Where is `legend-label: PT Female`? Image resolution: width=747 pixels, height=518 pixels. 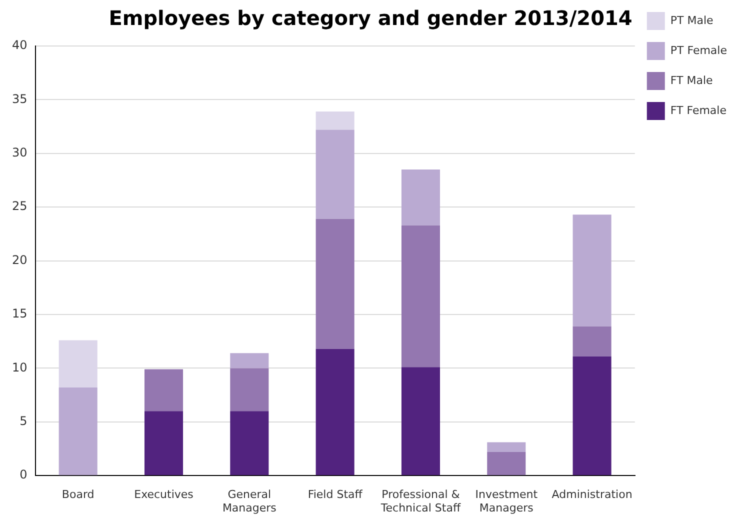
legend-label: PT Female is located at coordinates (699, 50).